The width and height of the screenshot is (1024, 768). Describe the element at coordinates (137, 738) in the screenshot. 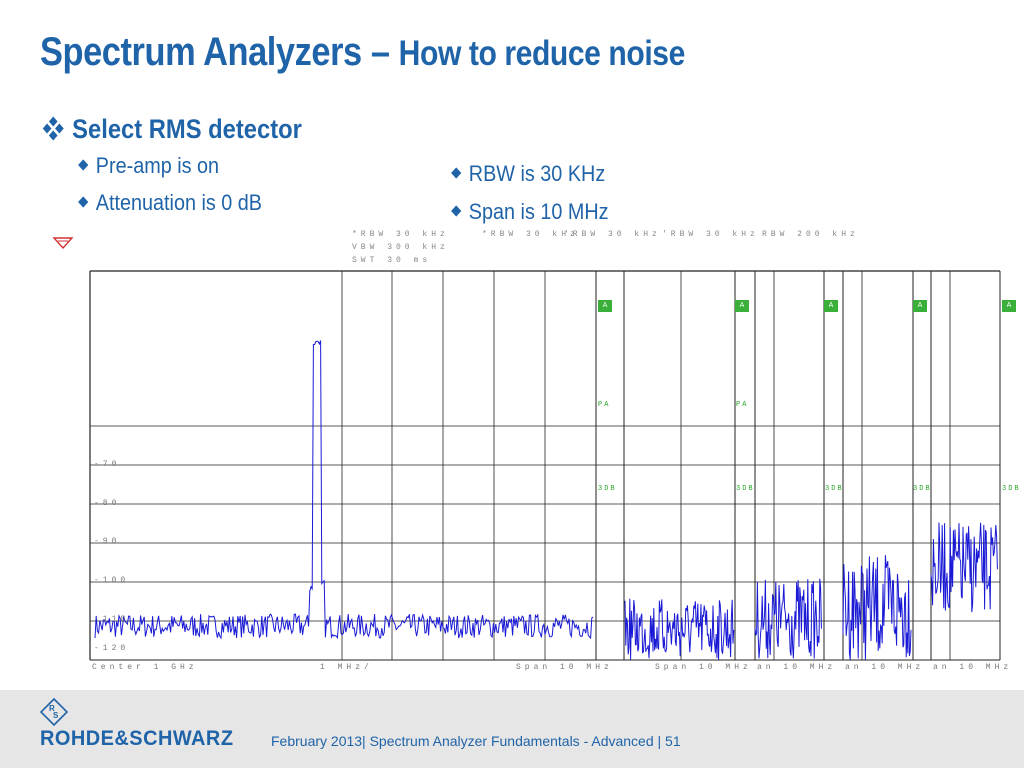

I see `company-wordmark: ROHDE&SCHWARZ` at that location.